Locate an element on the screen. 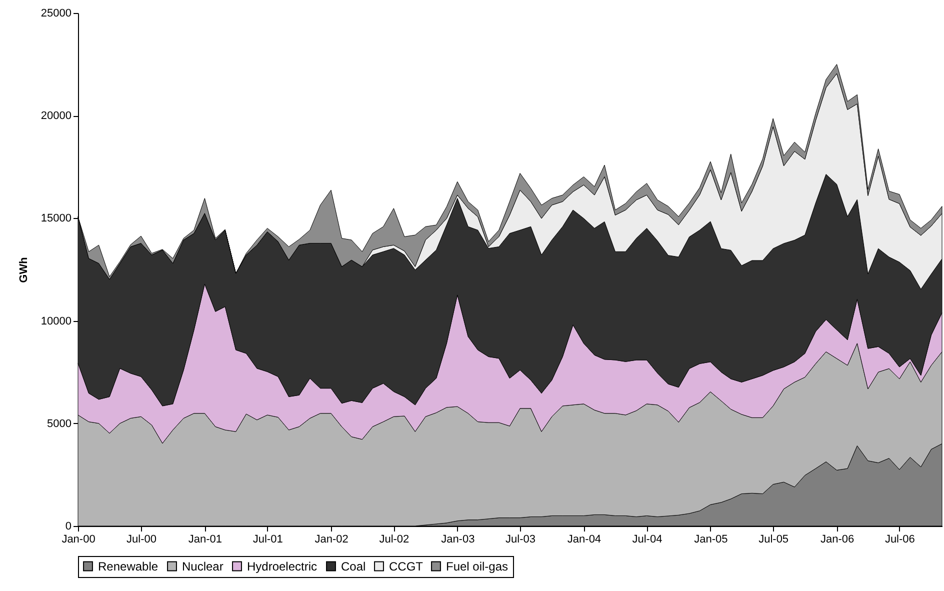  x-tick-label: Jan-06 is located at coordinates (837, 540).